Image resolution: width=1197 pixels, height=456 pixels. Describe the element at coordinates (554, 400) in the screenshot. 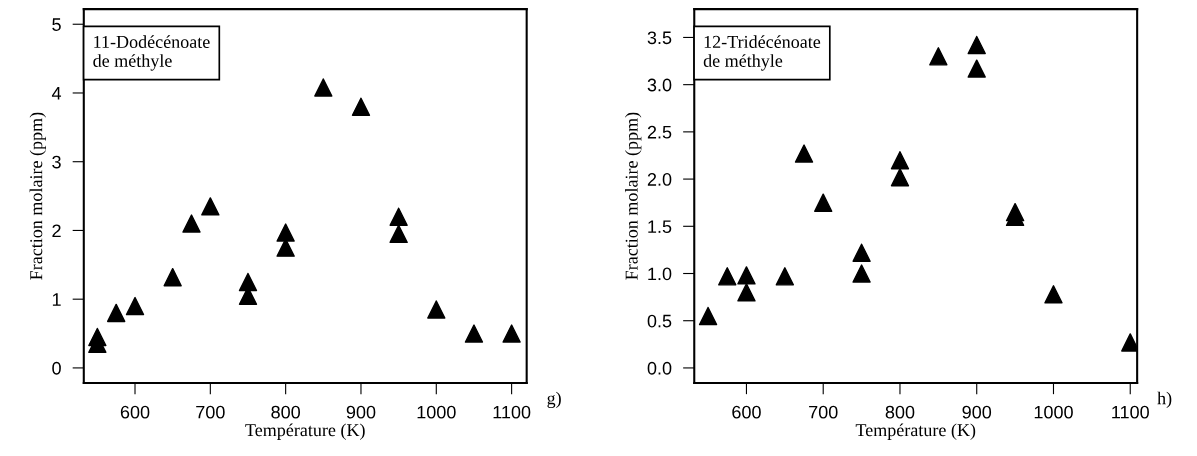

I see `text: g)` at that location.